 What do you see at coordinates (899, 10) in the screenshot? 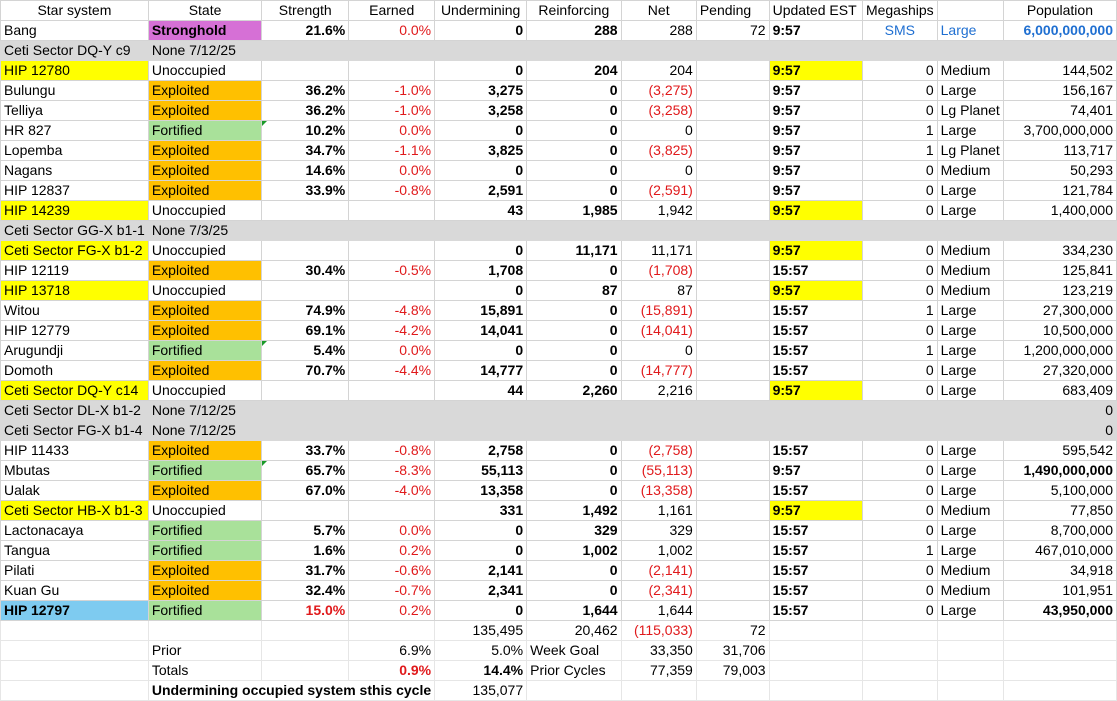
I see `col-header-megaships: Megaships` at bounding box center [899, 10].